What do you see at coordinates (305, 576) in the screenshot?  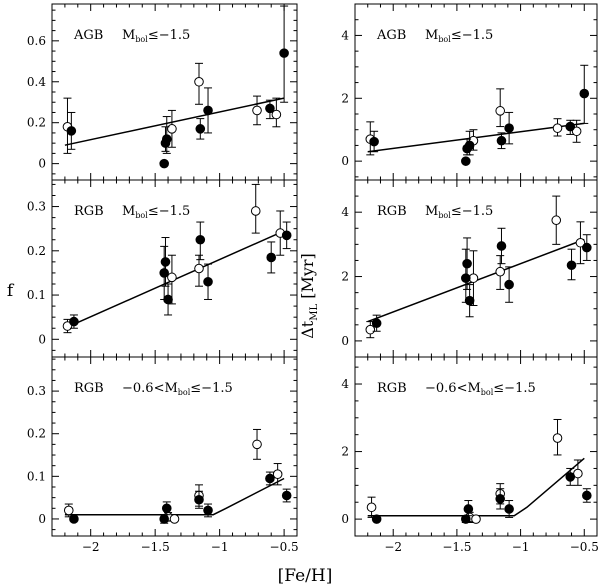 I see `x-axis-label: [Fe/H]` at bounding box center [305, 576].